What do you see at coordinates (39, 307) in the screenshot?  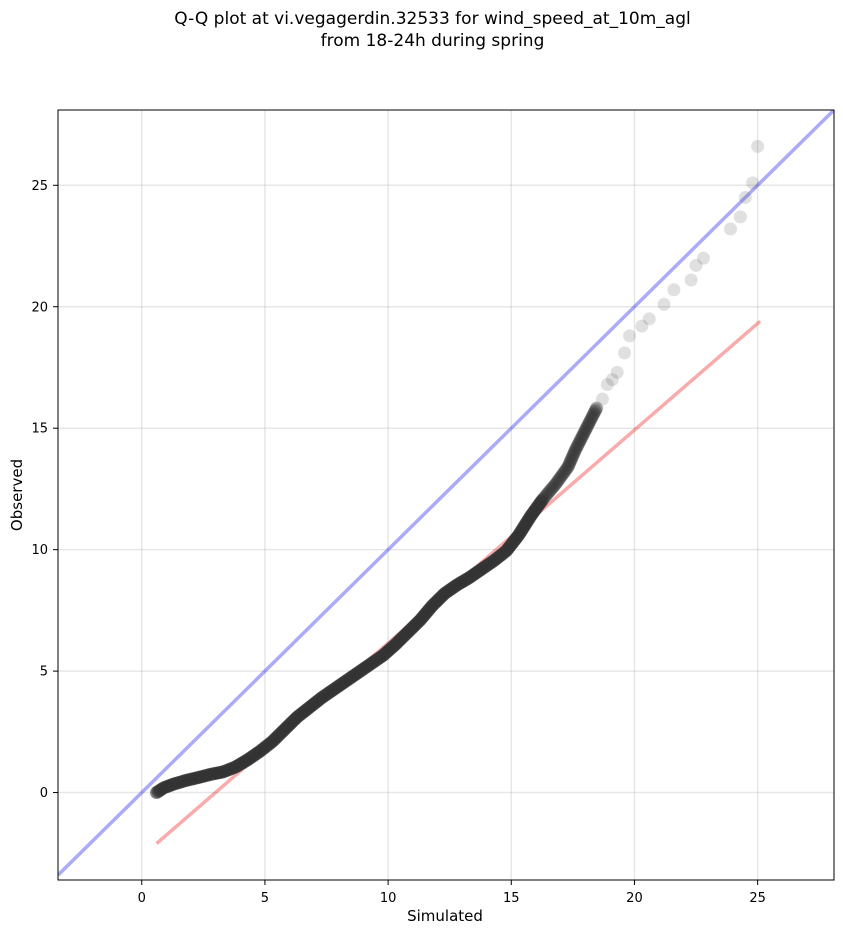 I see `y-tick-label: 20` at bounding box center [39, 307].